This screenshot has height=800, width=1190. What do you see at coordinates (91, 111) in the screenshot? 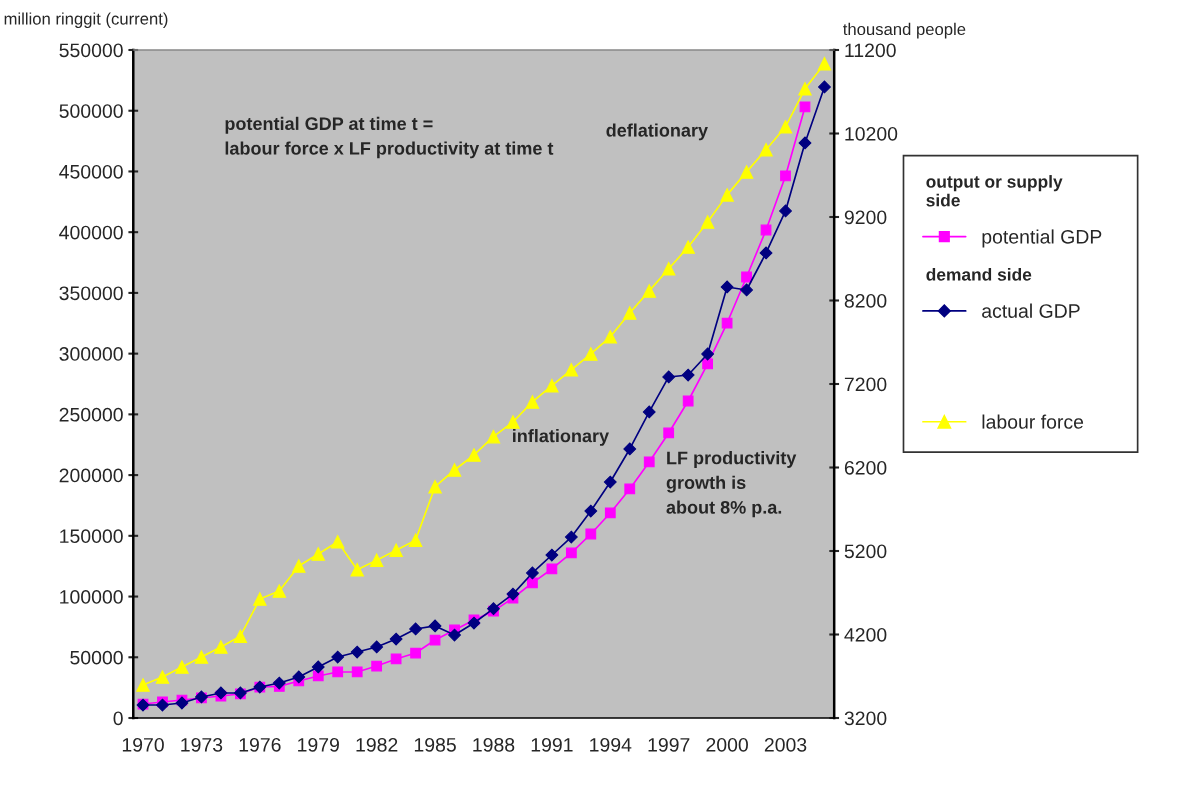
I see `y-tick-label: 500000` at bounding box center [91, 111].